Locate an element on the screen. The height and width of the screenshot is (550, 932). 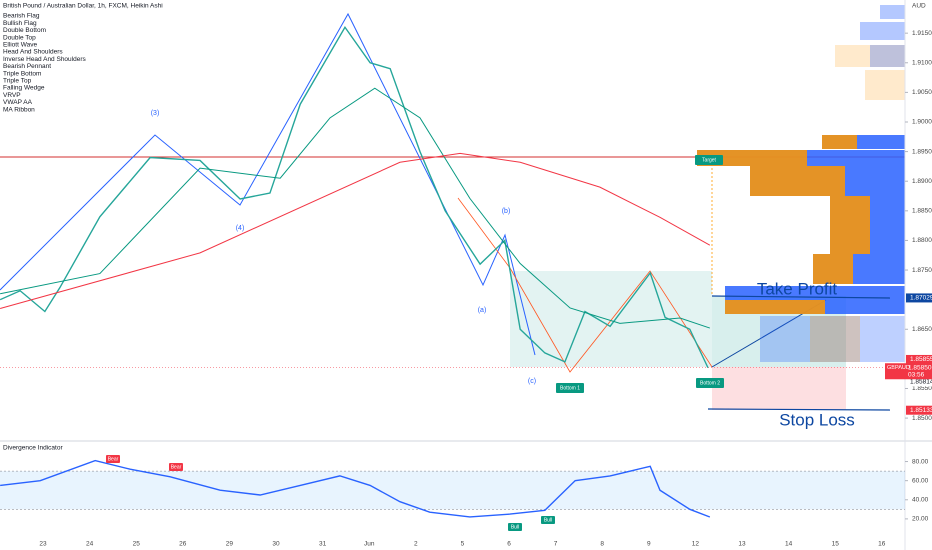
price-mark: 1.85855 is located at coordinates (921, 359).